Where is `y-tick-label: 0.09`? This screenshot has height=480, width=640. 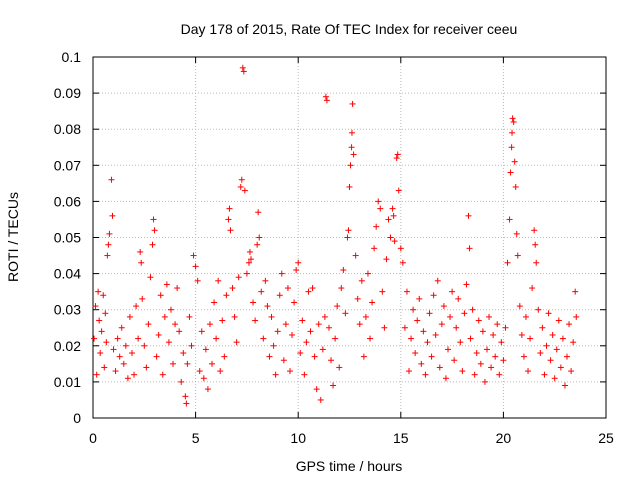 y-tick-label: 0.09 is located at coordinates (67, 93).